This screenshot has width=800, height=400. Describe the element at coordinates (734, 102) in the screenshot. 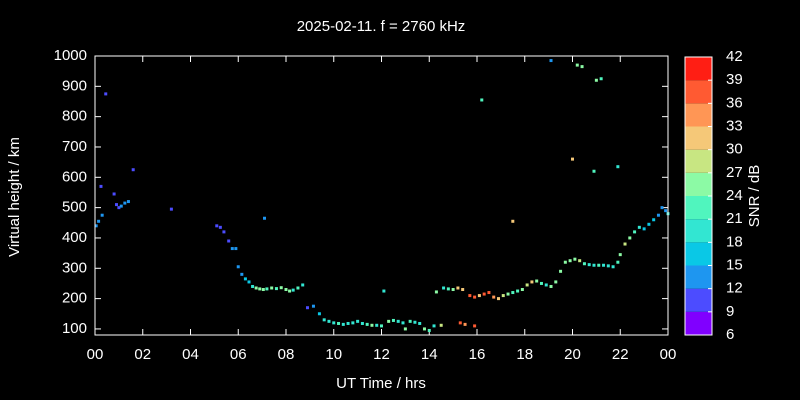

I see `colorbar-tick-label: 36` at that location.